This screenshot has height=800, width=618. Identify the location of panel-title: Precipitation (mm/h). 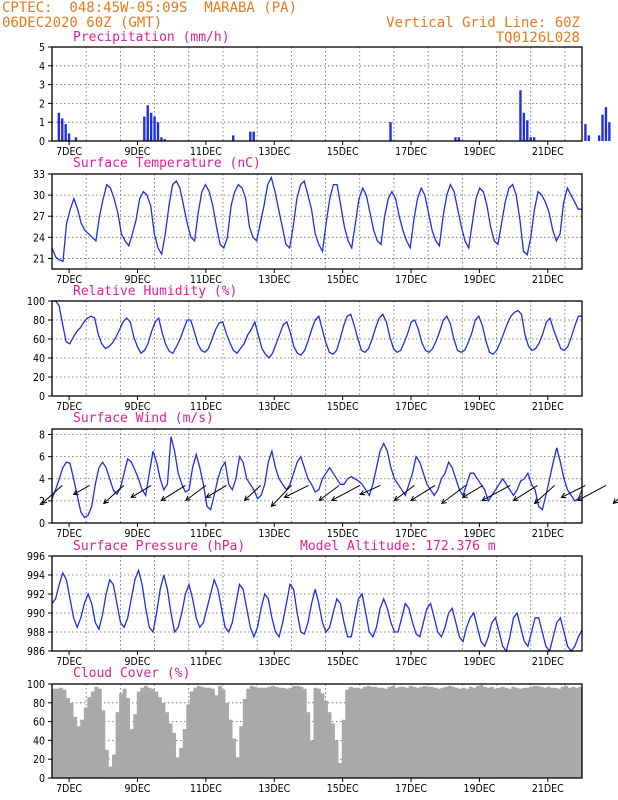
(151, 37).